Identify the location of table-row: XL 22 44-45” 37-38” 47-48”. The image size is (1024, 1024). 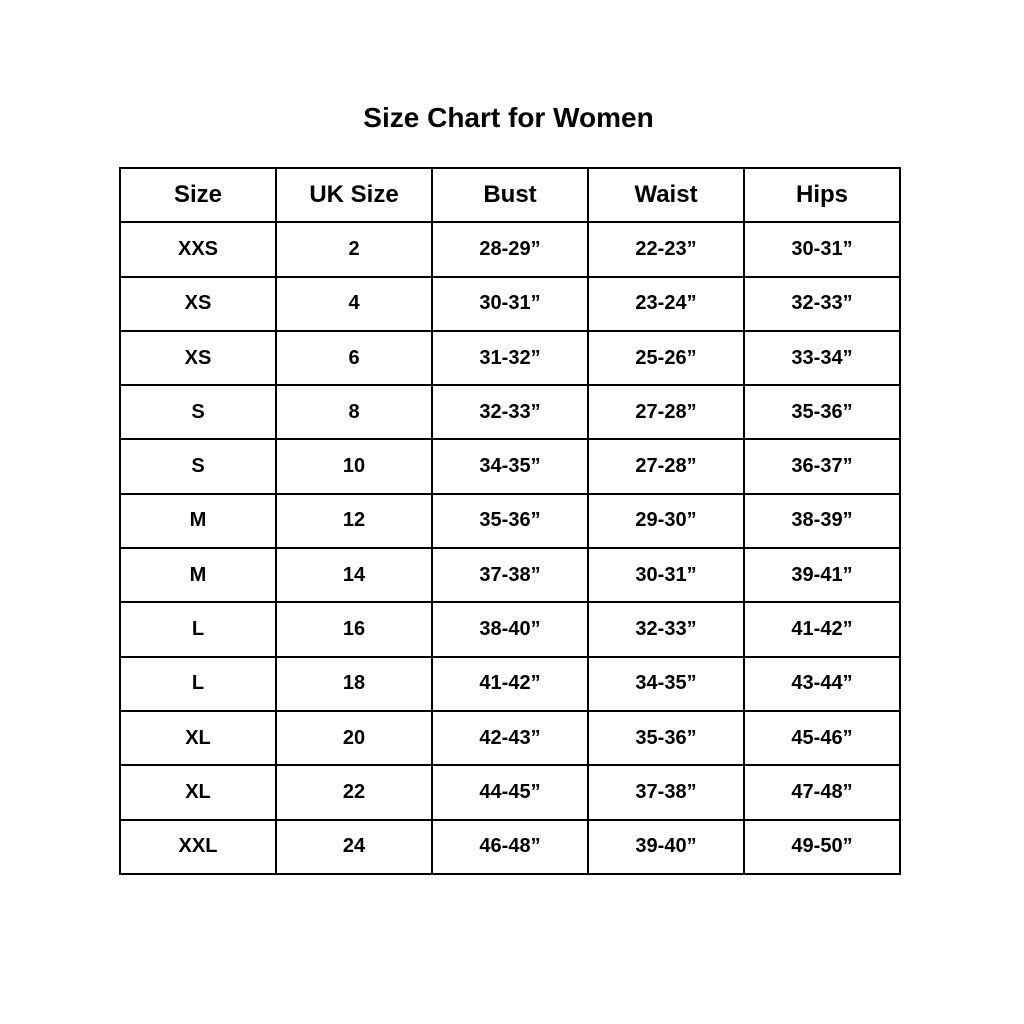
(510, 792).